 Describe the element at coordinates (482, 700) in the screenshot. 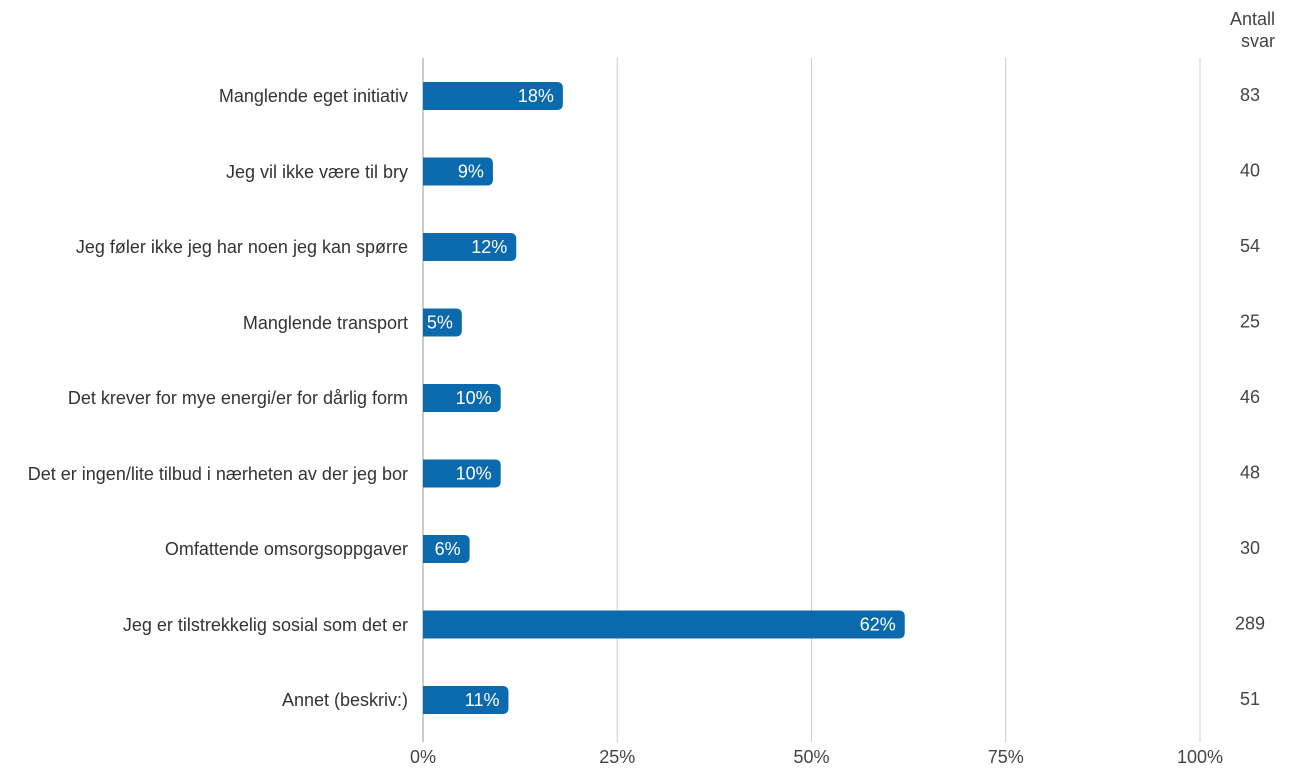

I see `value-label: 11%` at that location.